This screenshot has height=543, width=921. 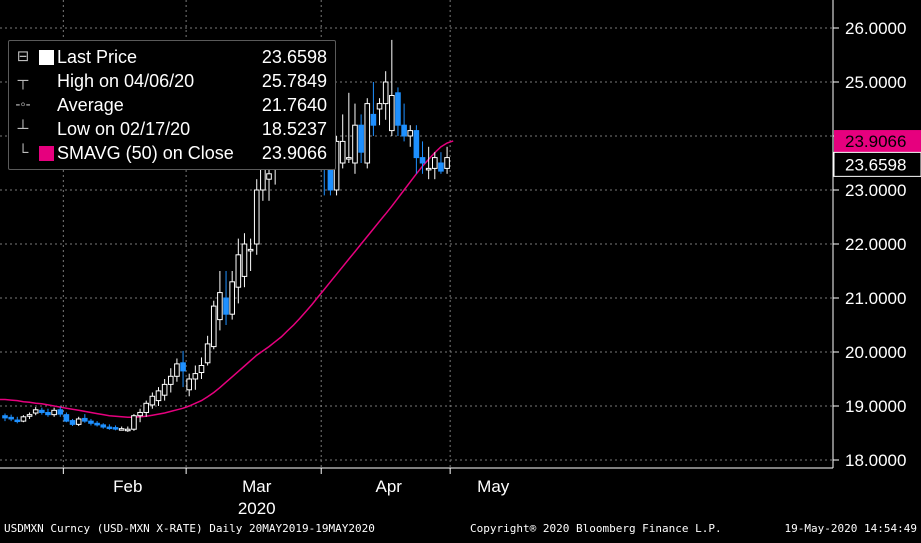 I want to click on y-tick-label: 18.0000, so click(x=875, y=460).